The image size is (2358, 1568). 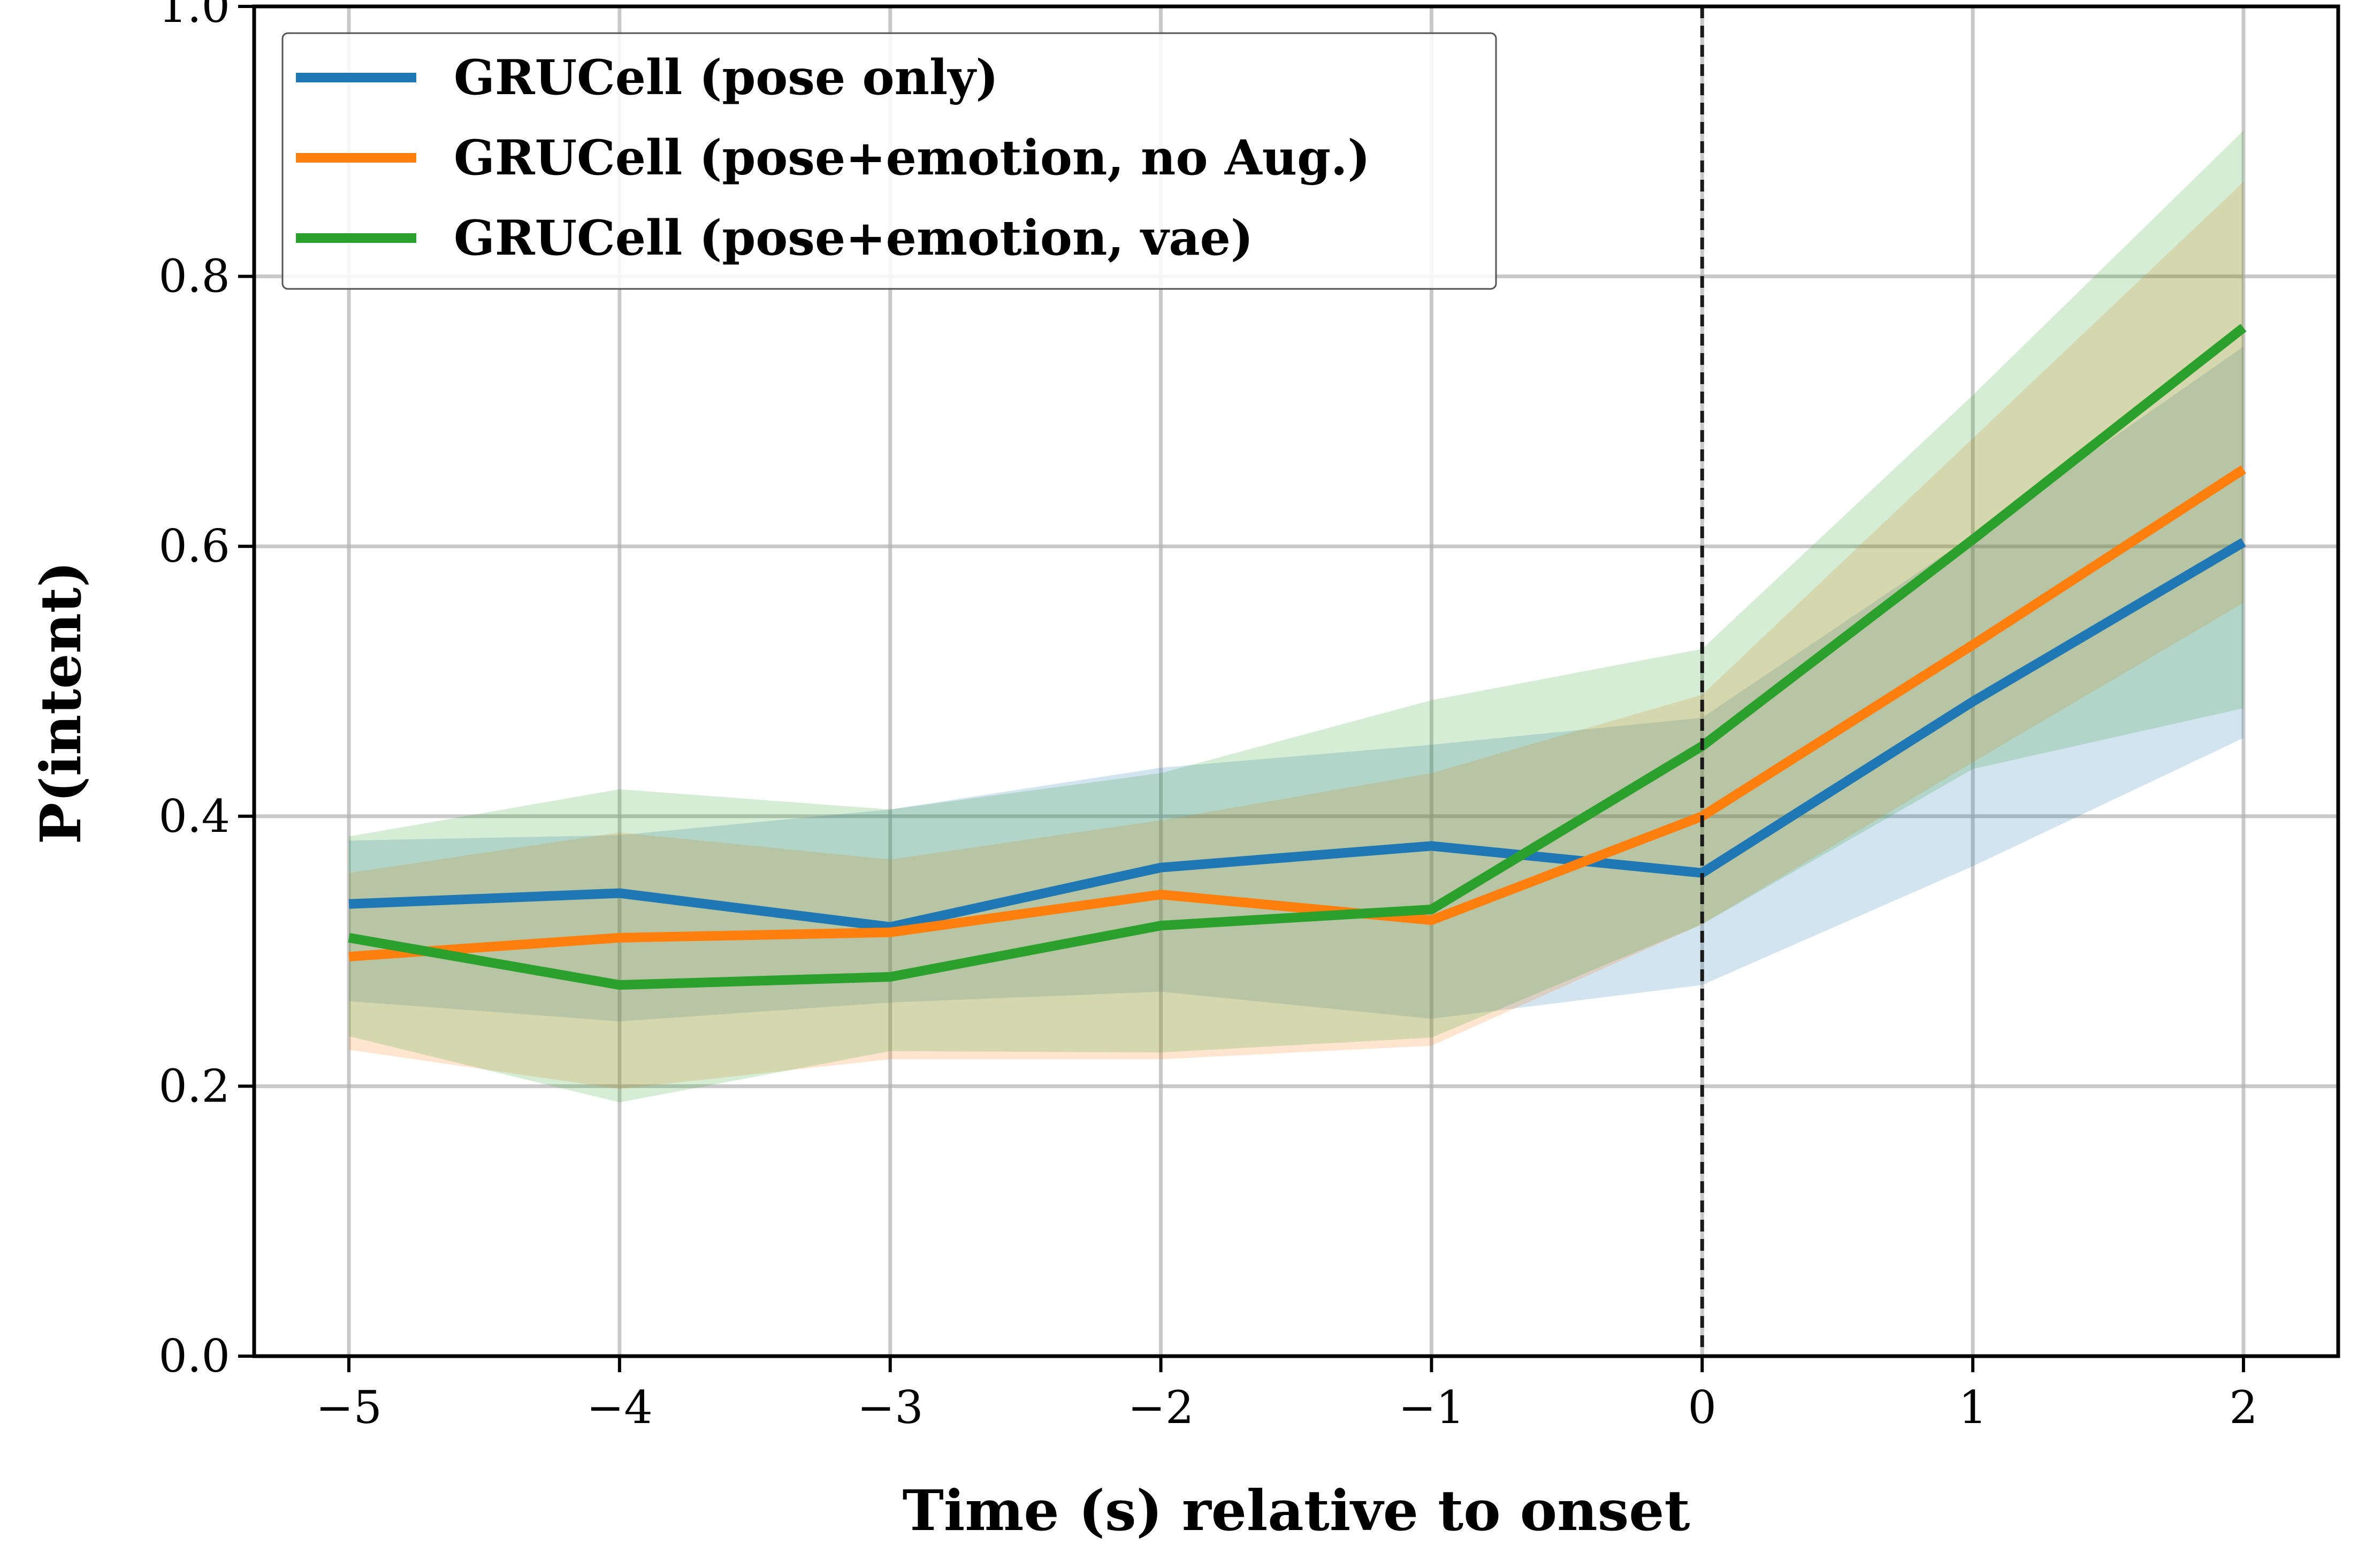 I want to click on legend-entry: GRUCell (pose+emotion, no Aug.), so click(x=833, y=157).